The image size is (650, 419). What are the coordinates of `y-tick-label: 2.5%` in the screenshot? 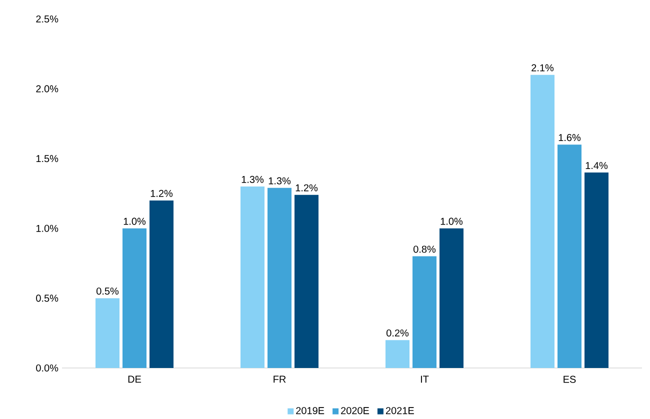 It's located at (47, 19).